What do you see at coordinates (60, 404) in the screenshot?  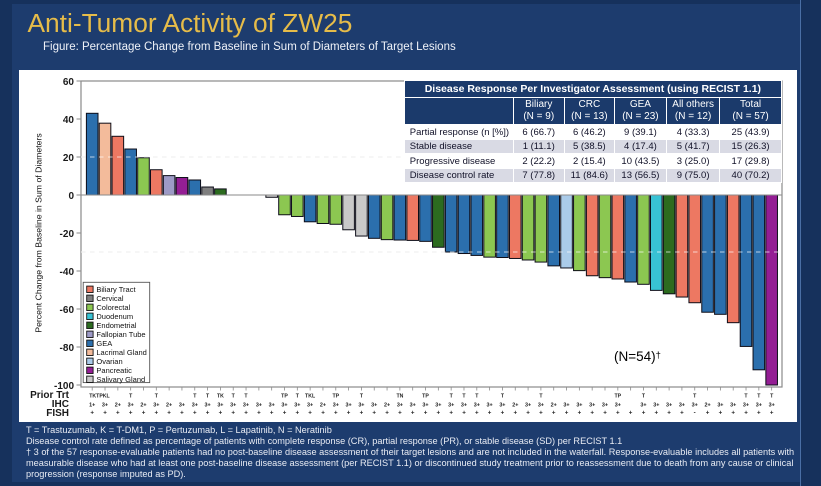 I see `svg-text: IHC` at bounding box center [60, 404].